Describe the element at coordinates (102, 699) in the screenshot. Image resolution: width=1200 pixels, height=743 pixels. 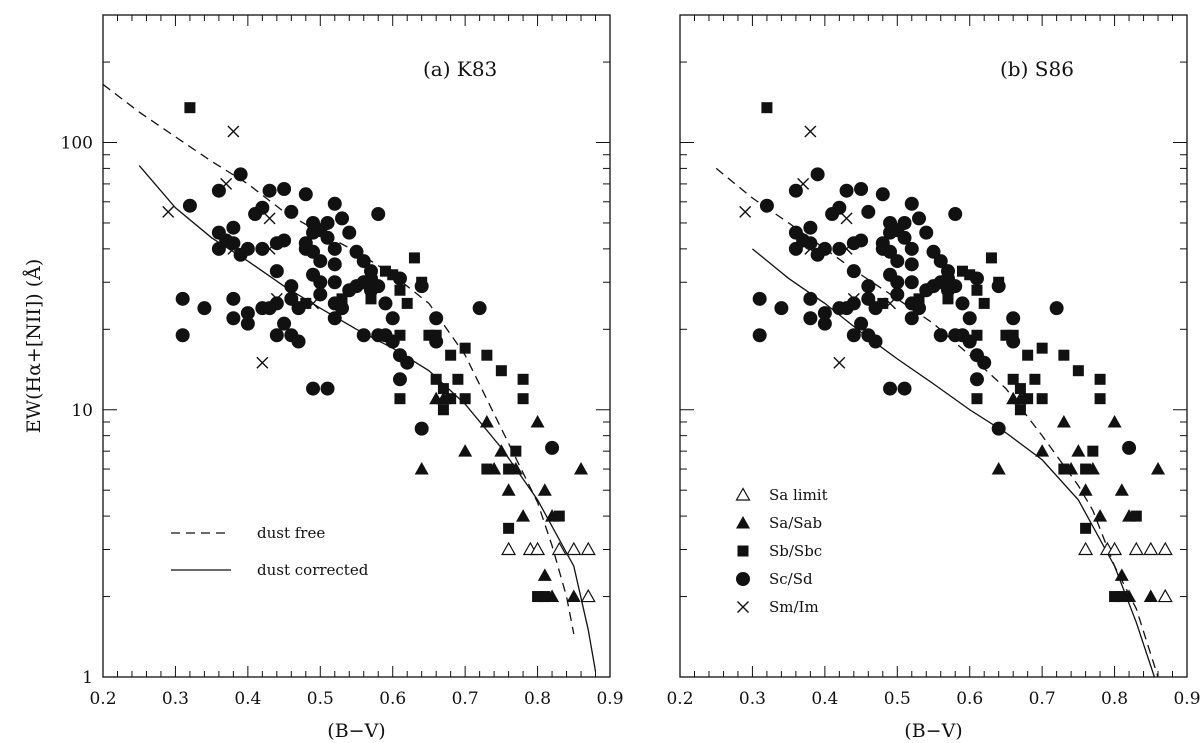
I see `x-tick-label: 0.2` at that location.